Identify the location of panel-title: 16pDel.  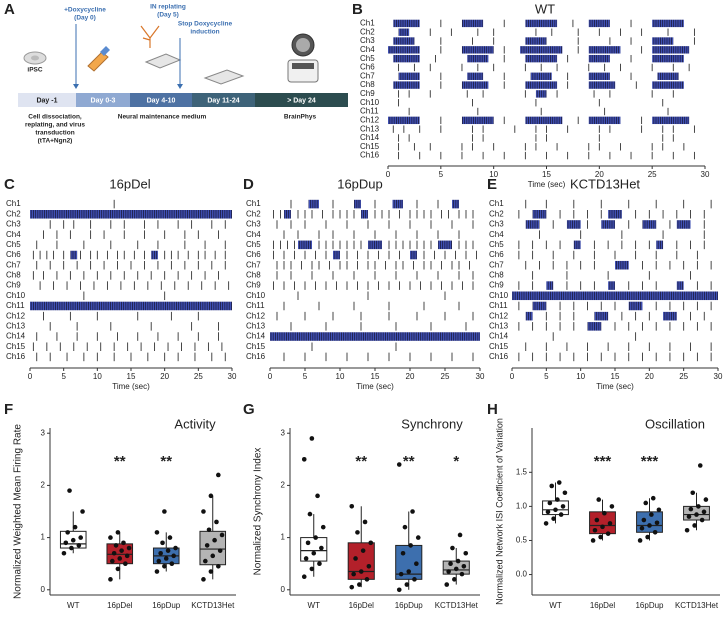
(129, 183).